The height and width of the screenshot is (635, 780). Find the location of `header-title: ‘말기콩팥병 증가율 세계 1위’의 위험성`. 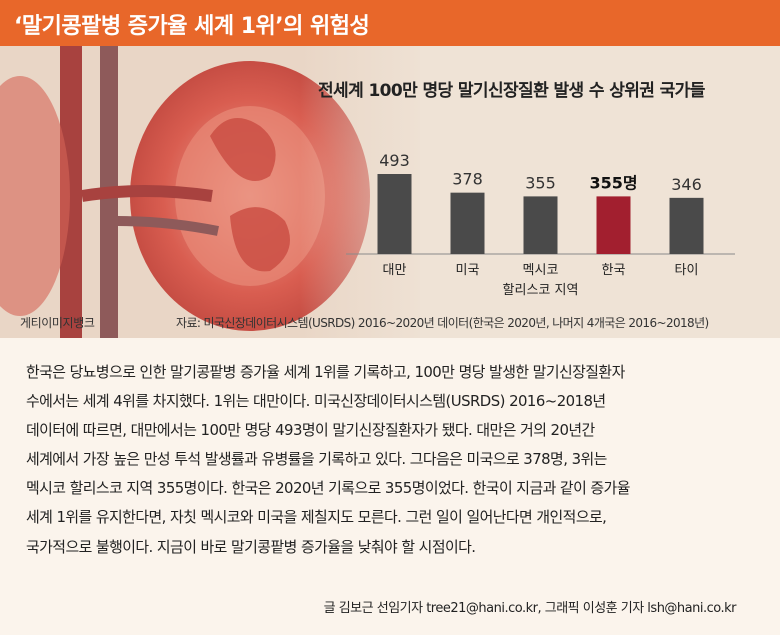

header-title: ‘말기콩팥병 증가율 세계 1위’의 위험성 is located at coordinates (192, 26).